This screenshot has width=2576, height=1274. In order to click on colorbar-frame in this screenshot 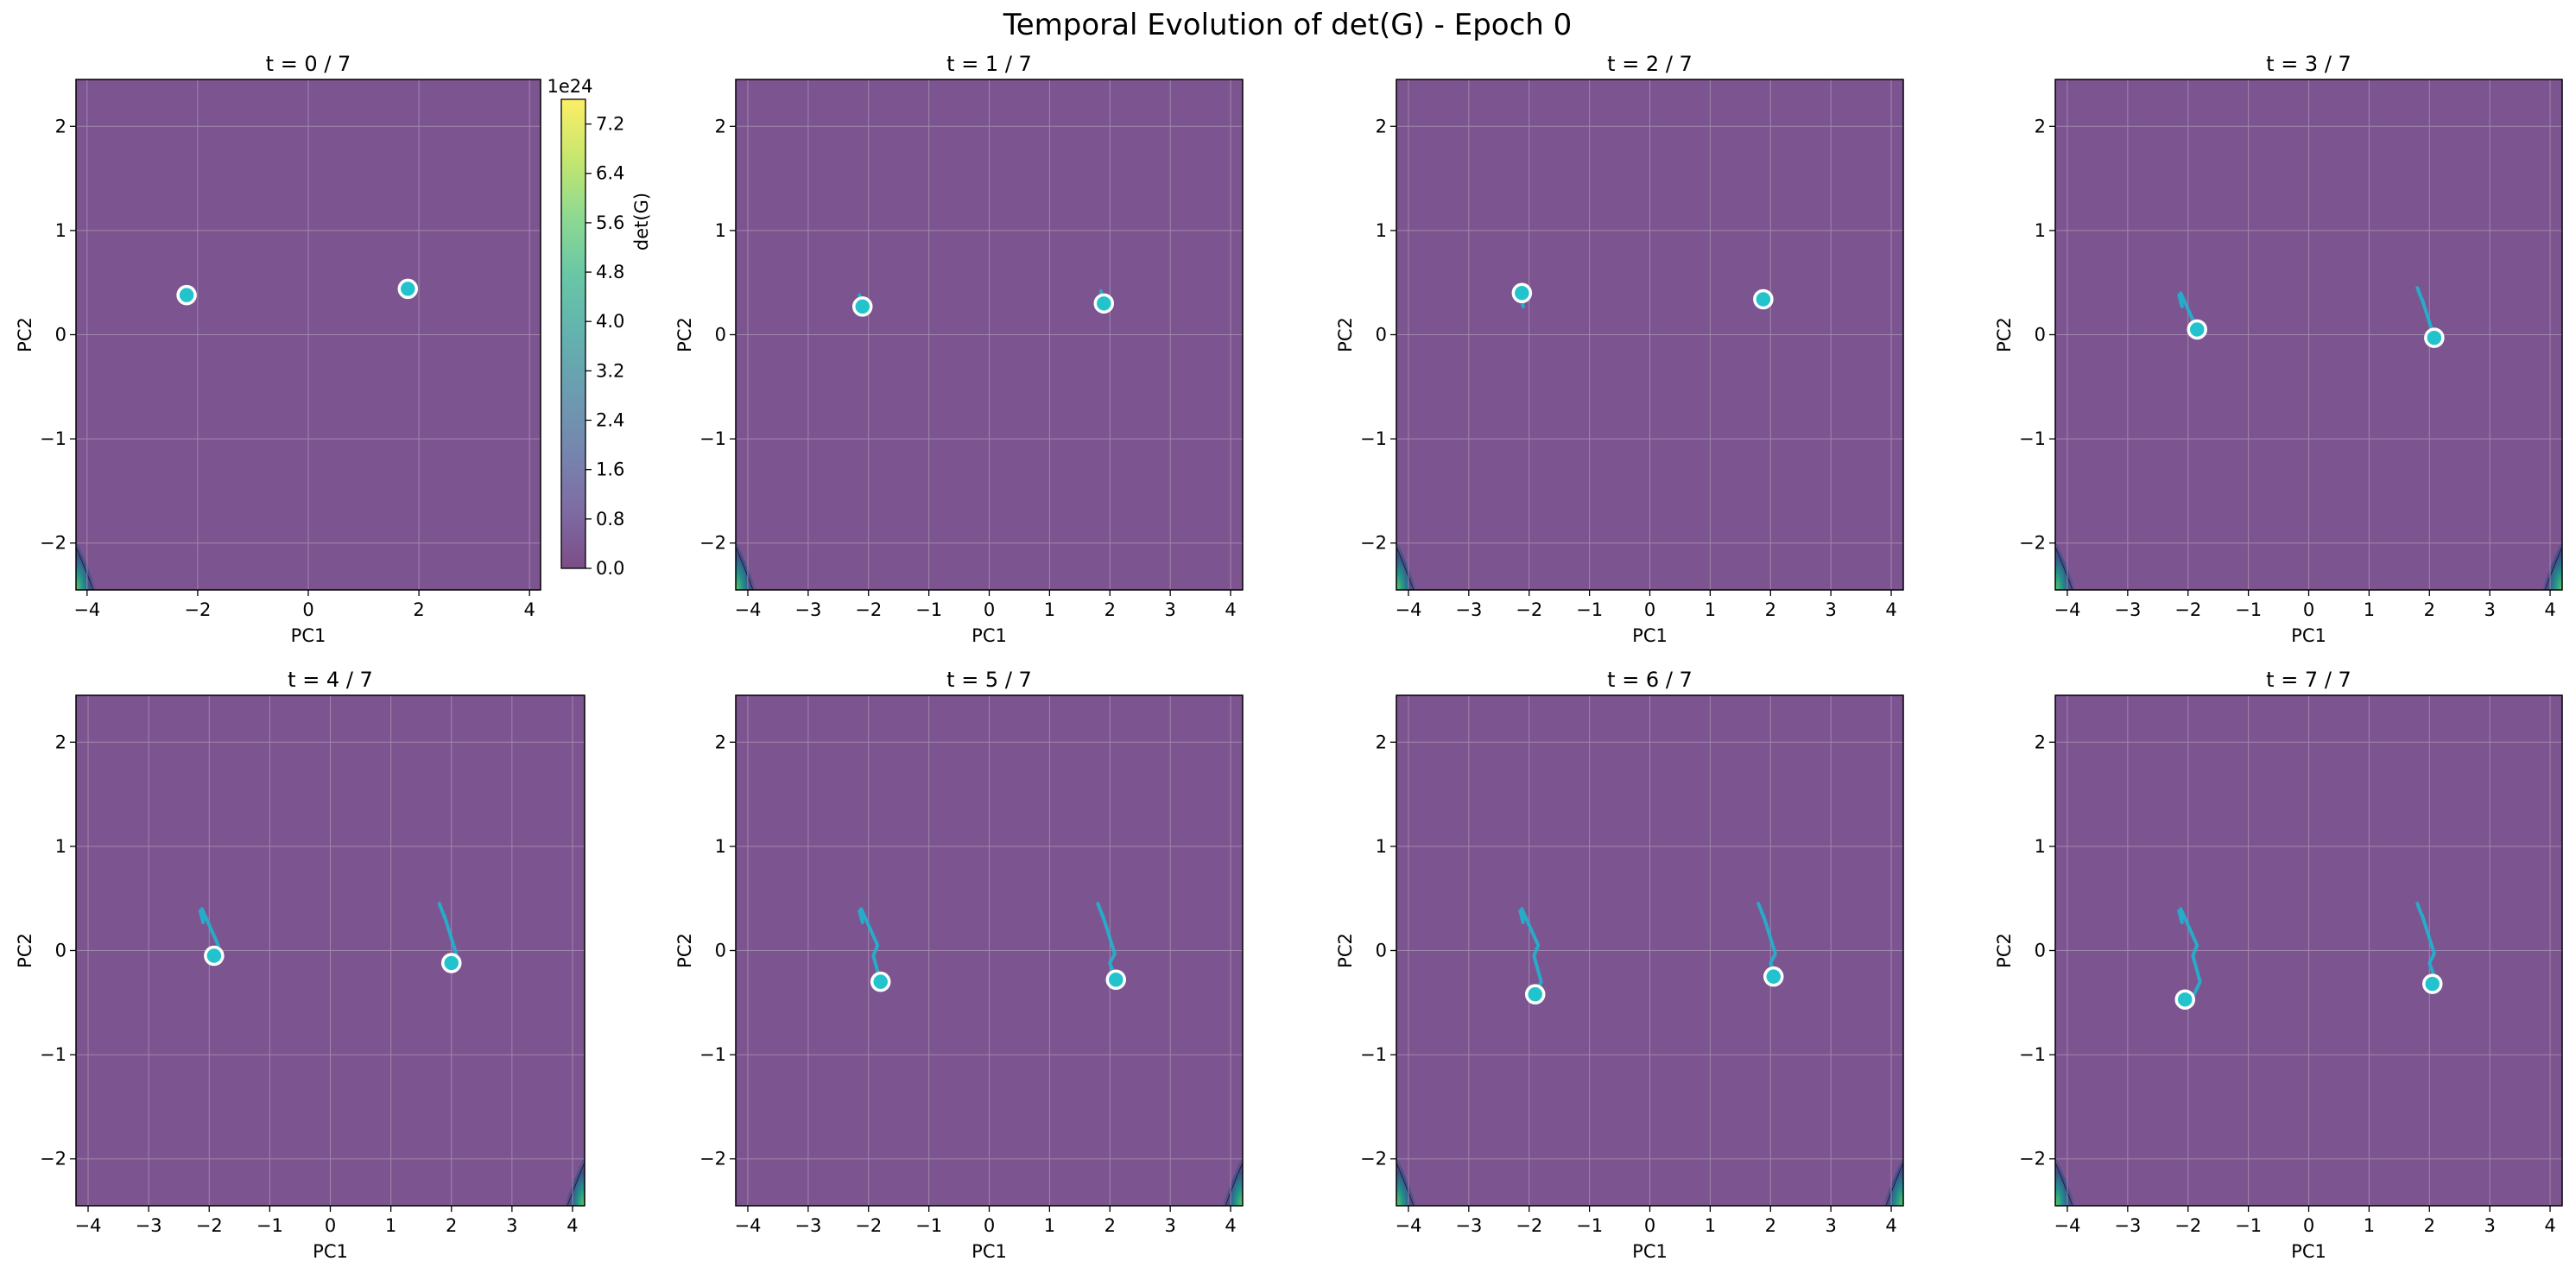, I will do `click(573, 334)`.